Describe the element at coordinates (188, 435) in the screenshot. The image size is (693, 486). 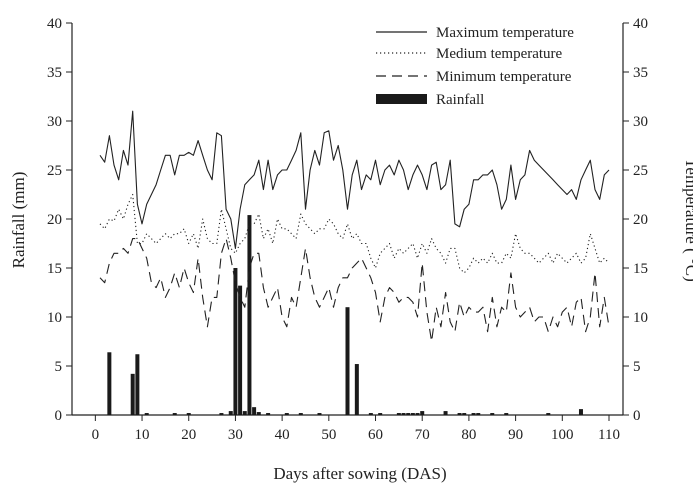
I see `x-tick-label: 20` at that location.